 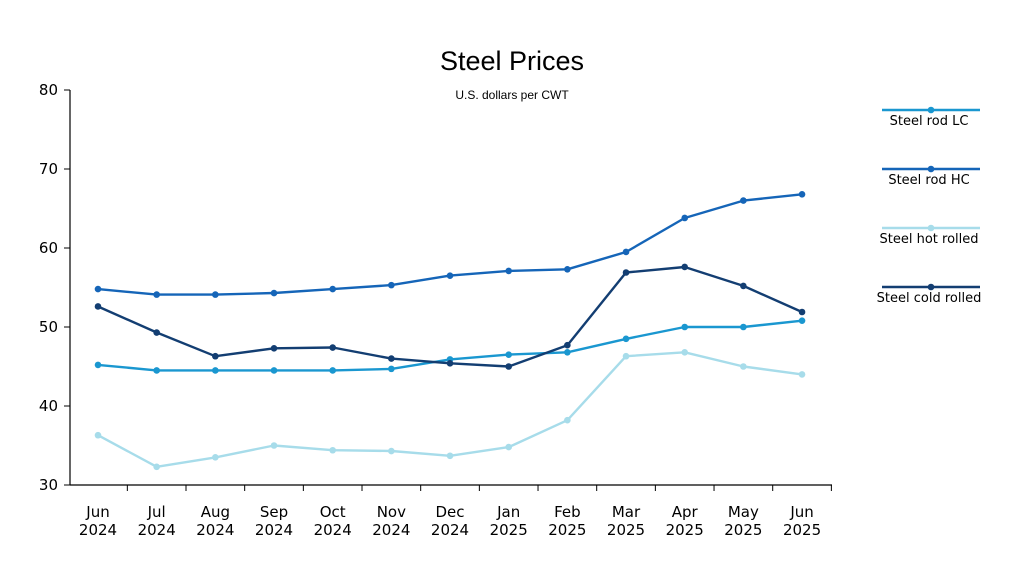 I want to click on x-tick-label: Sep 2024, so click(x=274, y=521).